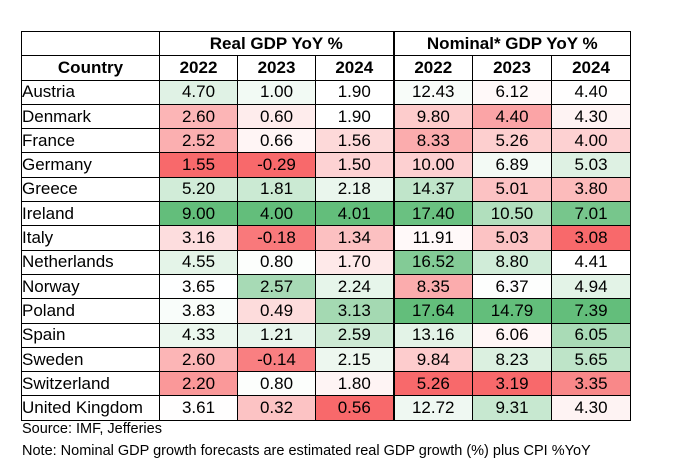 This screenshot has height=475, width=700. What do you see at coordinates (354, 214) in the screenshot?
I see `real-gdp-value-cell: 4.01` at bounding box center [354, 214].